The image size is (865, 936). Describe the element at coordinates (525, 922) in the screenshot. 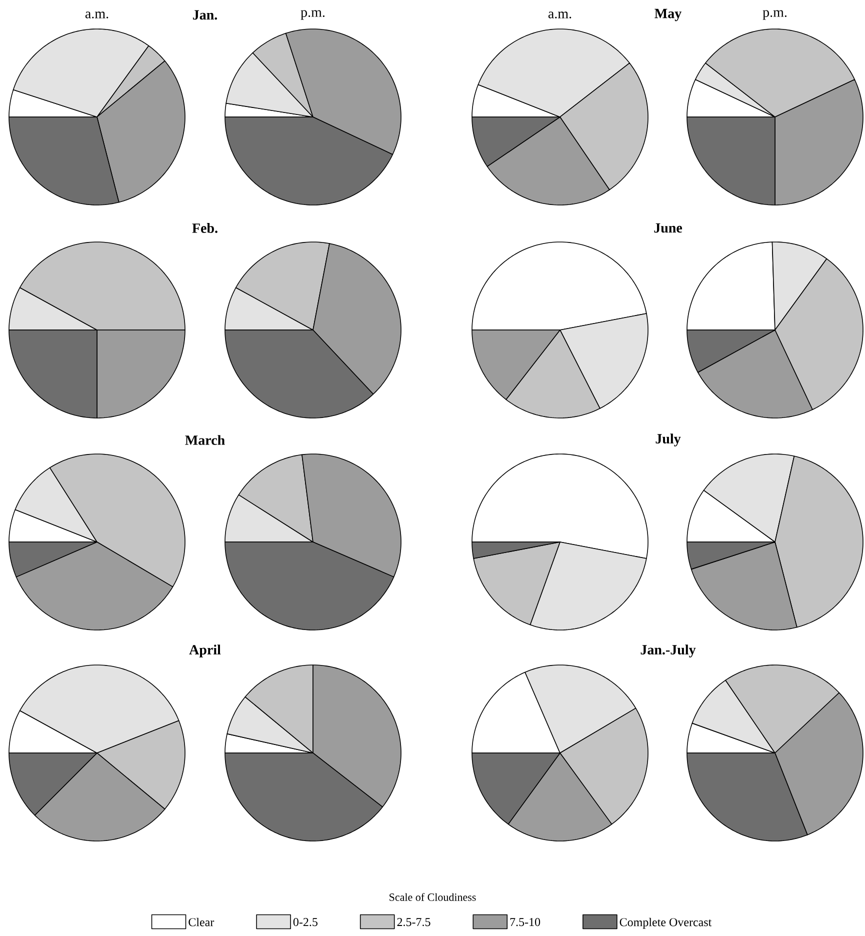

I see `legend-label: 7.5-10` at that location.